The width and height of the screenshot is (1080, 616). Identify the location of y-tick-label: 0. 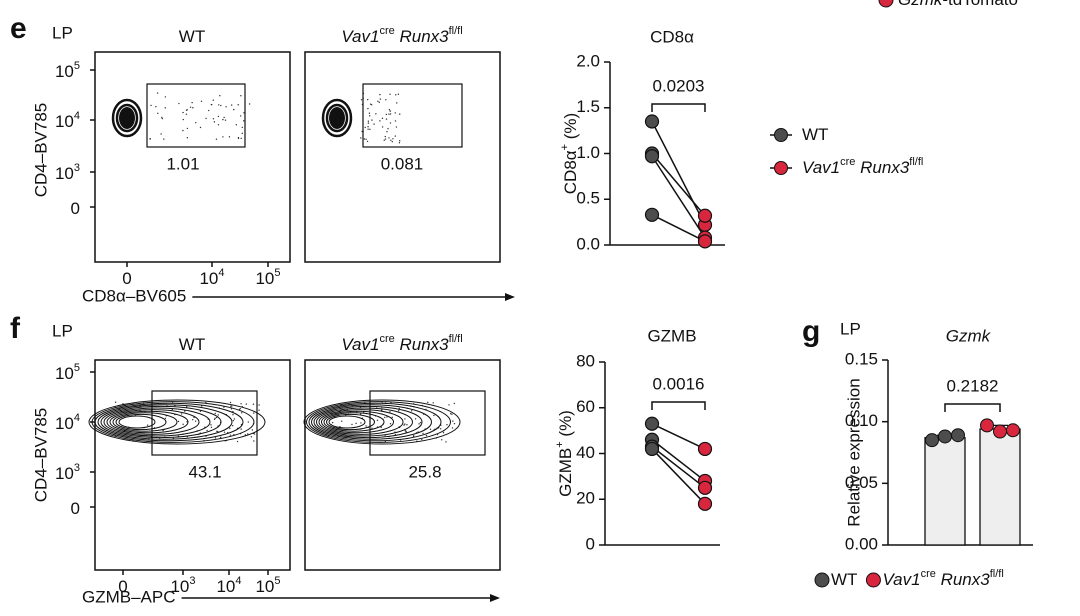
(75, 208).